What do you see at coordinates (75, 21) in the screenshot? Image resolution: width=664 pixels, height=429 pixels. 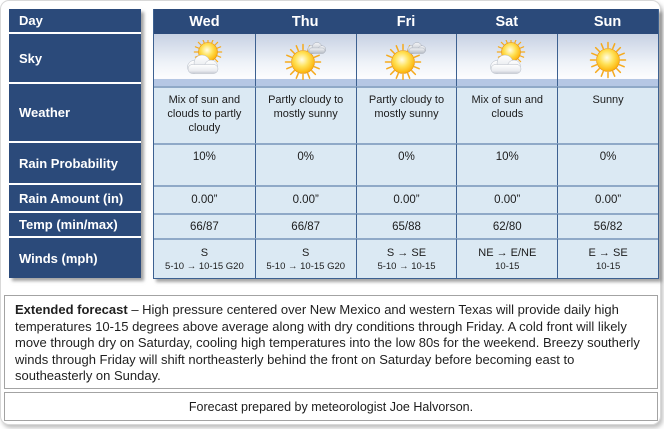 I see `row-label-day: Day` at bounding box center [75, 21].